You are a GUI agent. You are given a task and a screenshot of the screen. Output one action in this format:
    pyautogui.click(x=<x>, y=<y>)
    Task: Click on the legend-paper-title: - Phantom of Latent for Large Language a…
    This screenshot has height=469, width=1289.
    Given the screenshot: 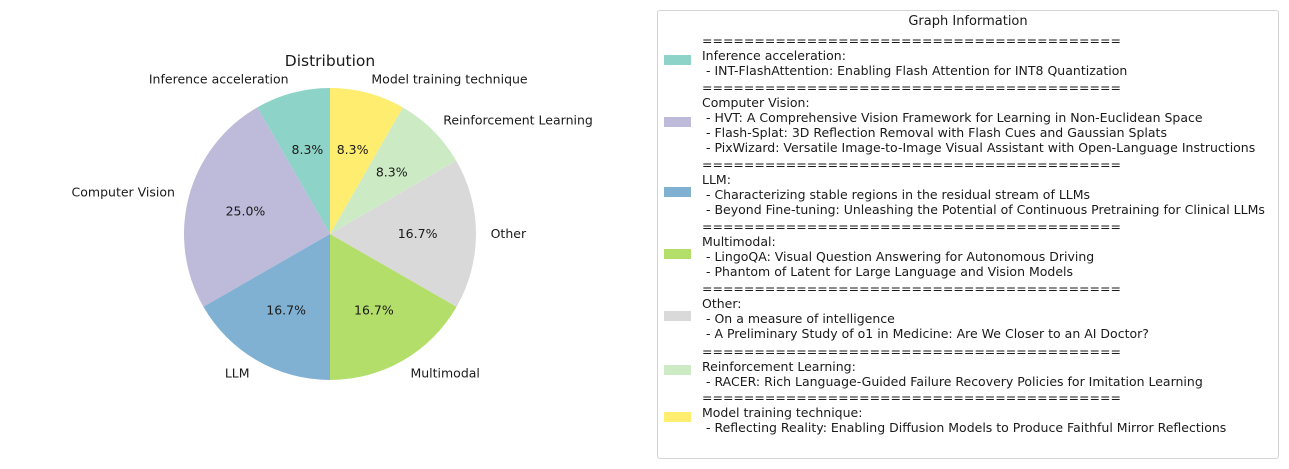 What is the action you would take?
    pyautogui.click(x=888, y=272)
    